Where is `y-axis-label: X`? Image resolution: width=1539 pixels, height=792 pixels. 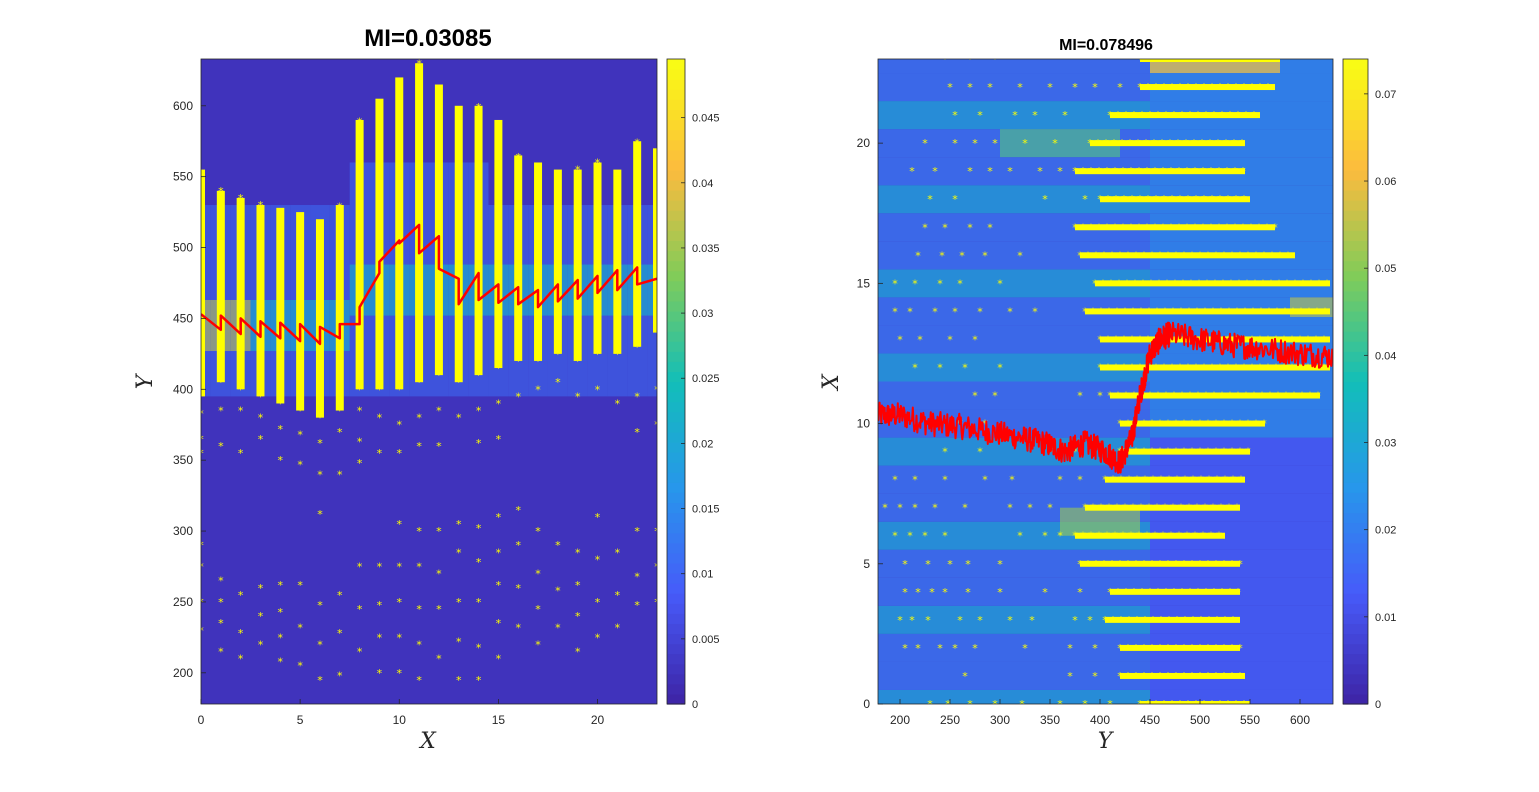
y-axis-label: X is located at coordinates (831, 382).